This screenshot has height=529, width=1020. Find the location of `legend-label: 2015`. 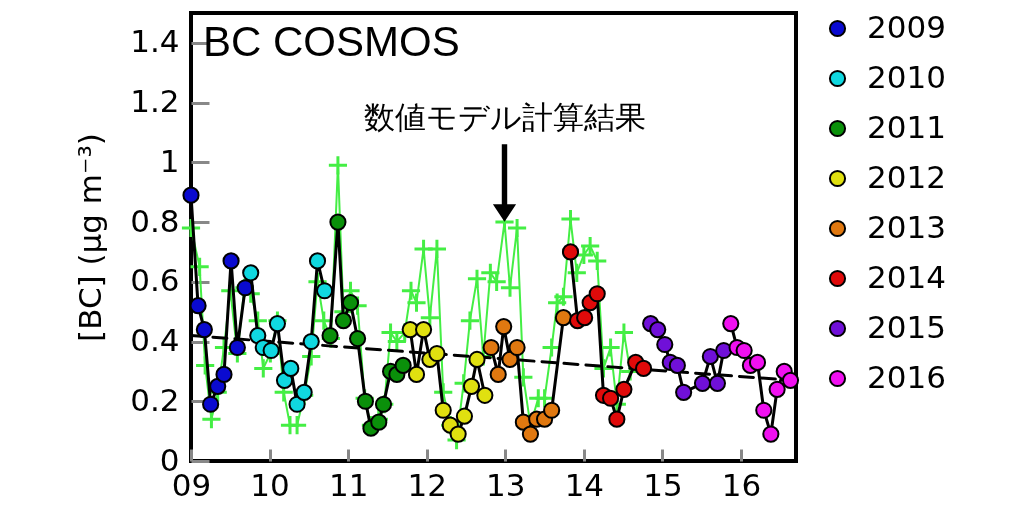

legend-label: 2015 is located at coordinates (906, 326).